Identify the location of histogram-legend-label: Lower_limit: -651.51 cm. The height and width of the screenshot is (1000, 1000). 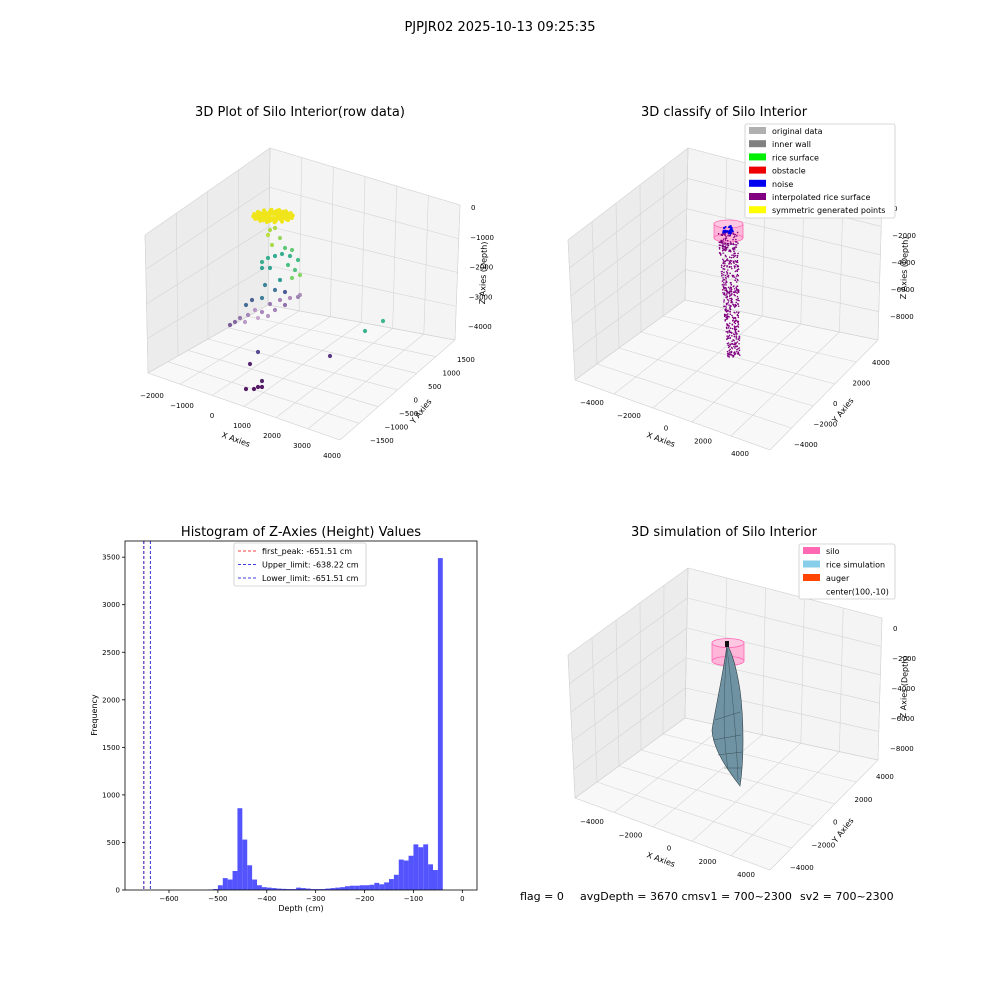
(310, 578).